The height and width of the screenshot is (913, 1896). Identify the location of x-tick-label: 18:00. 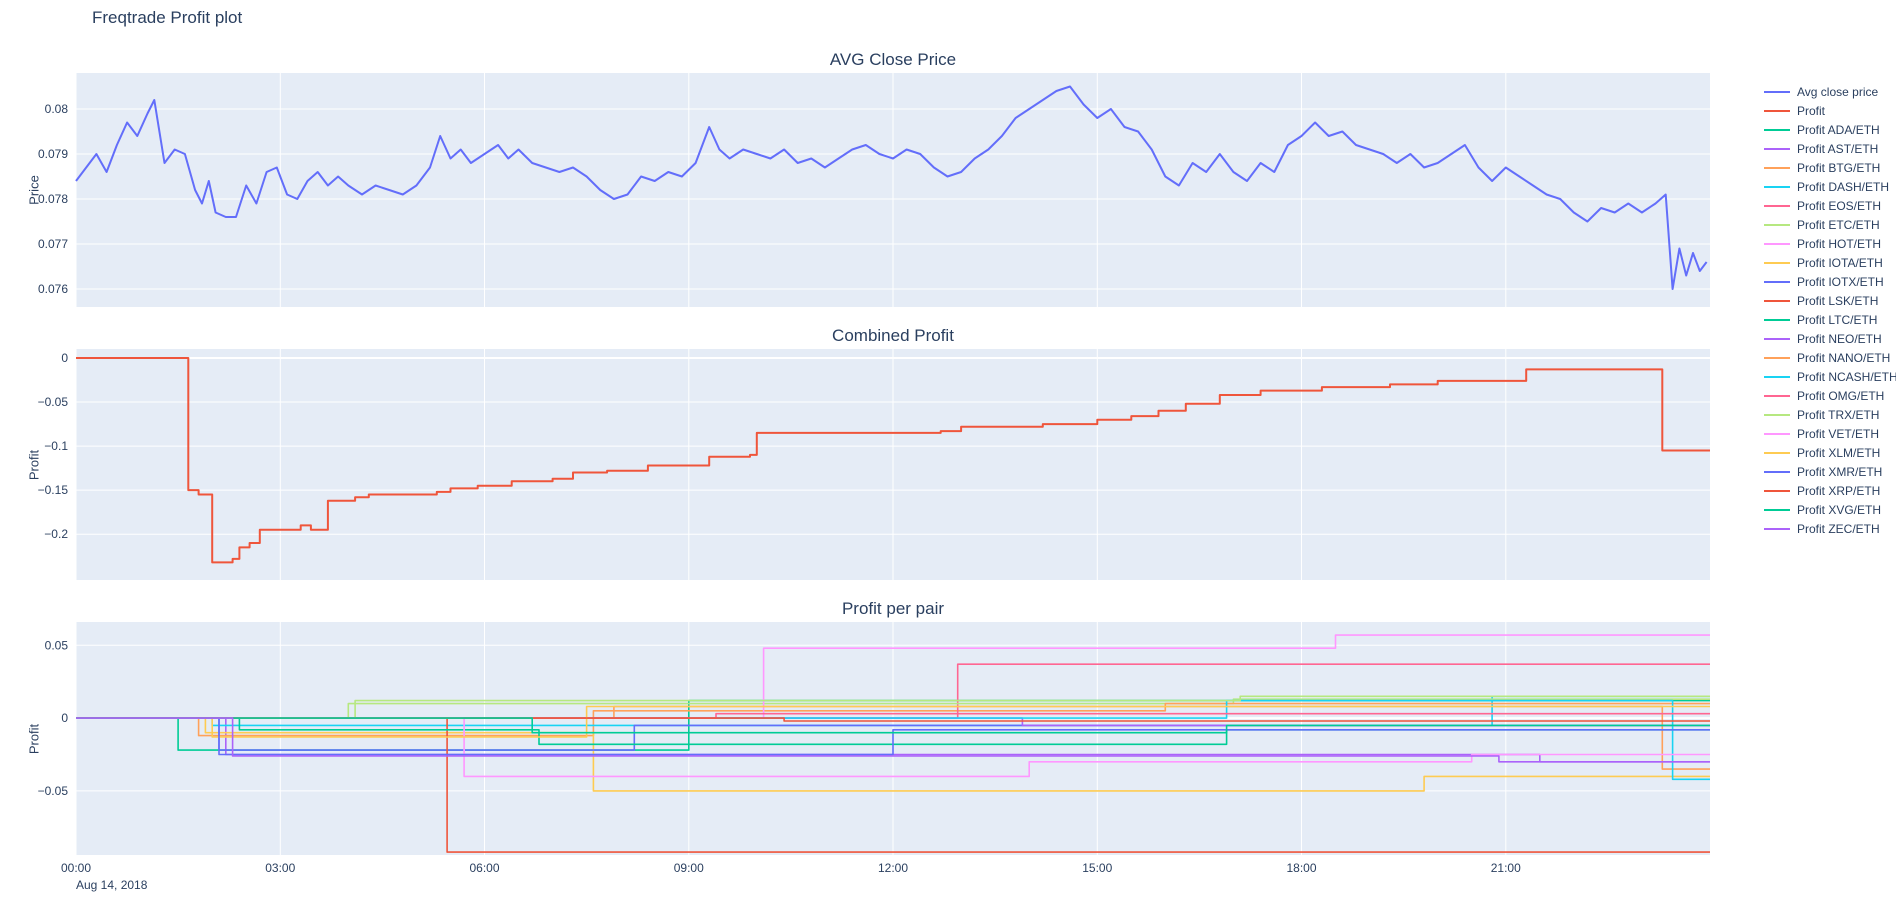
(1301, 868).